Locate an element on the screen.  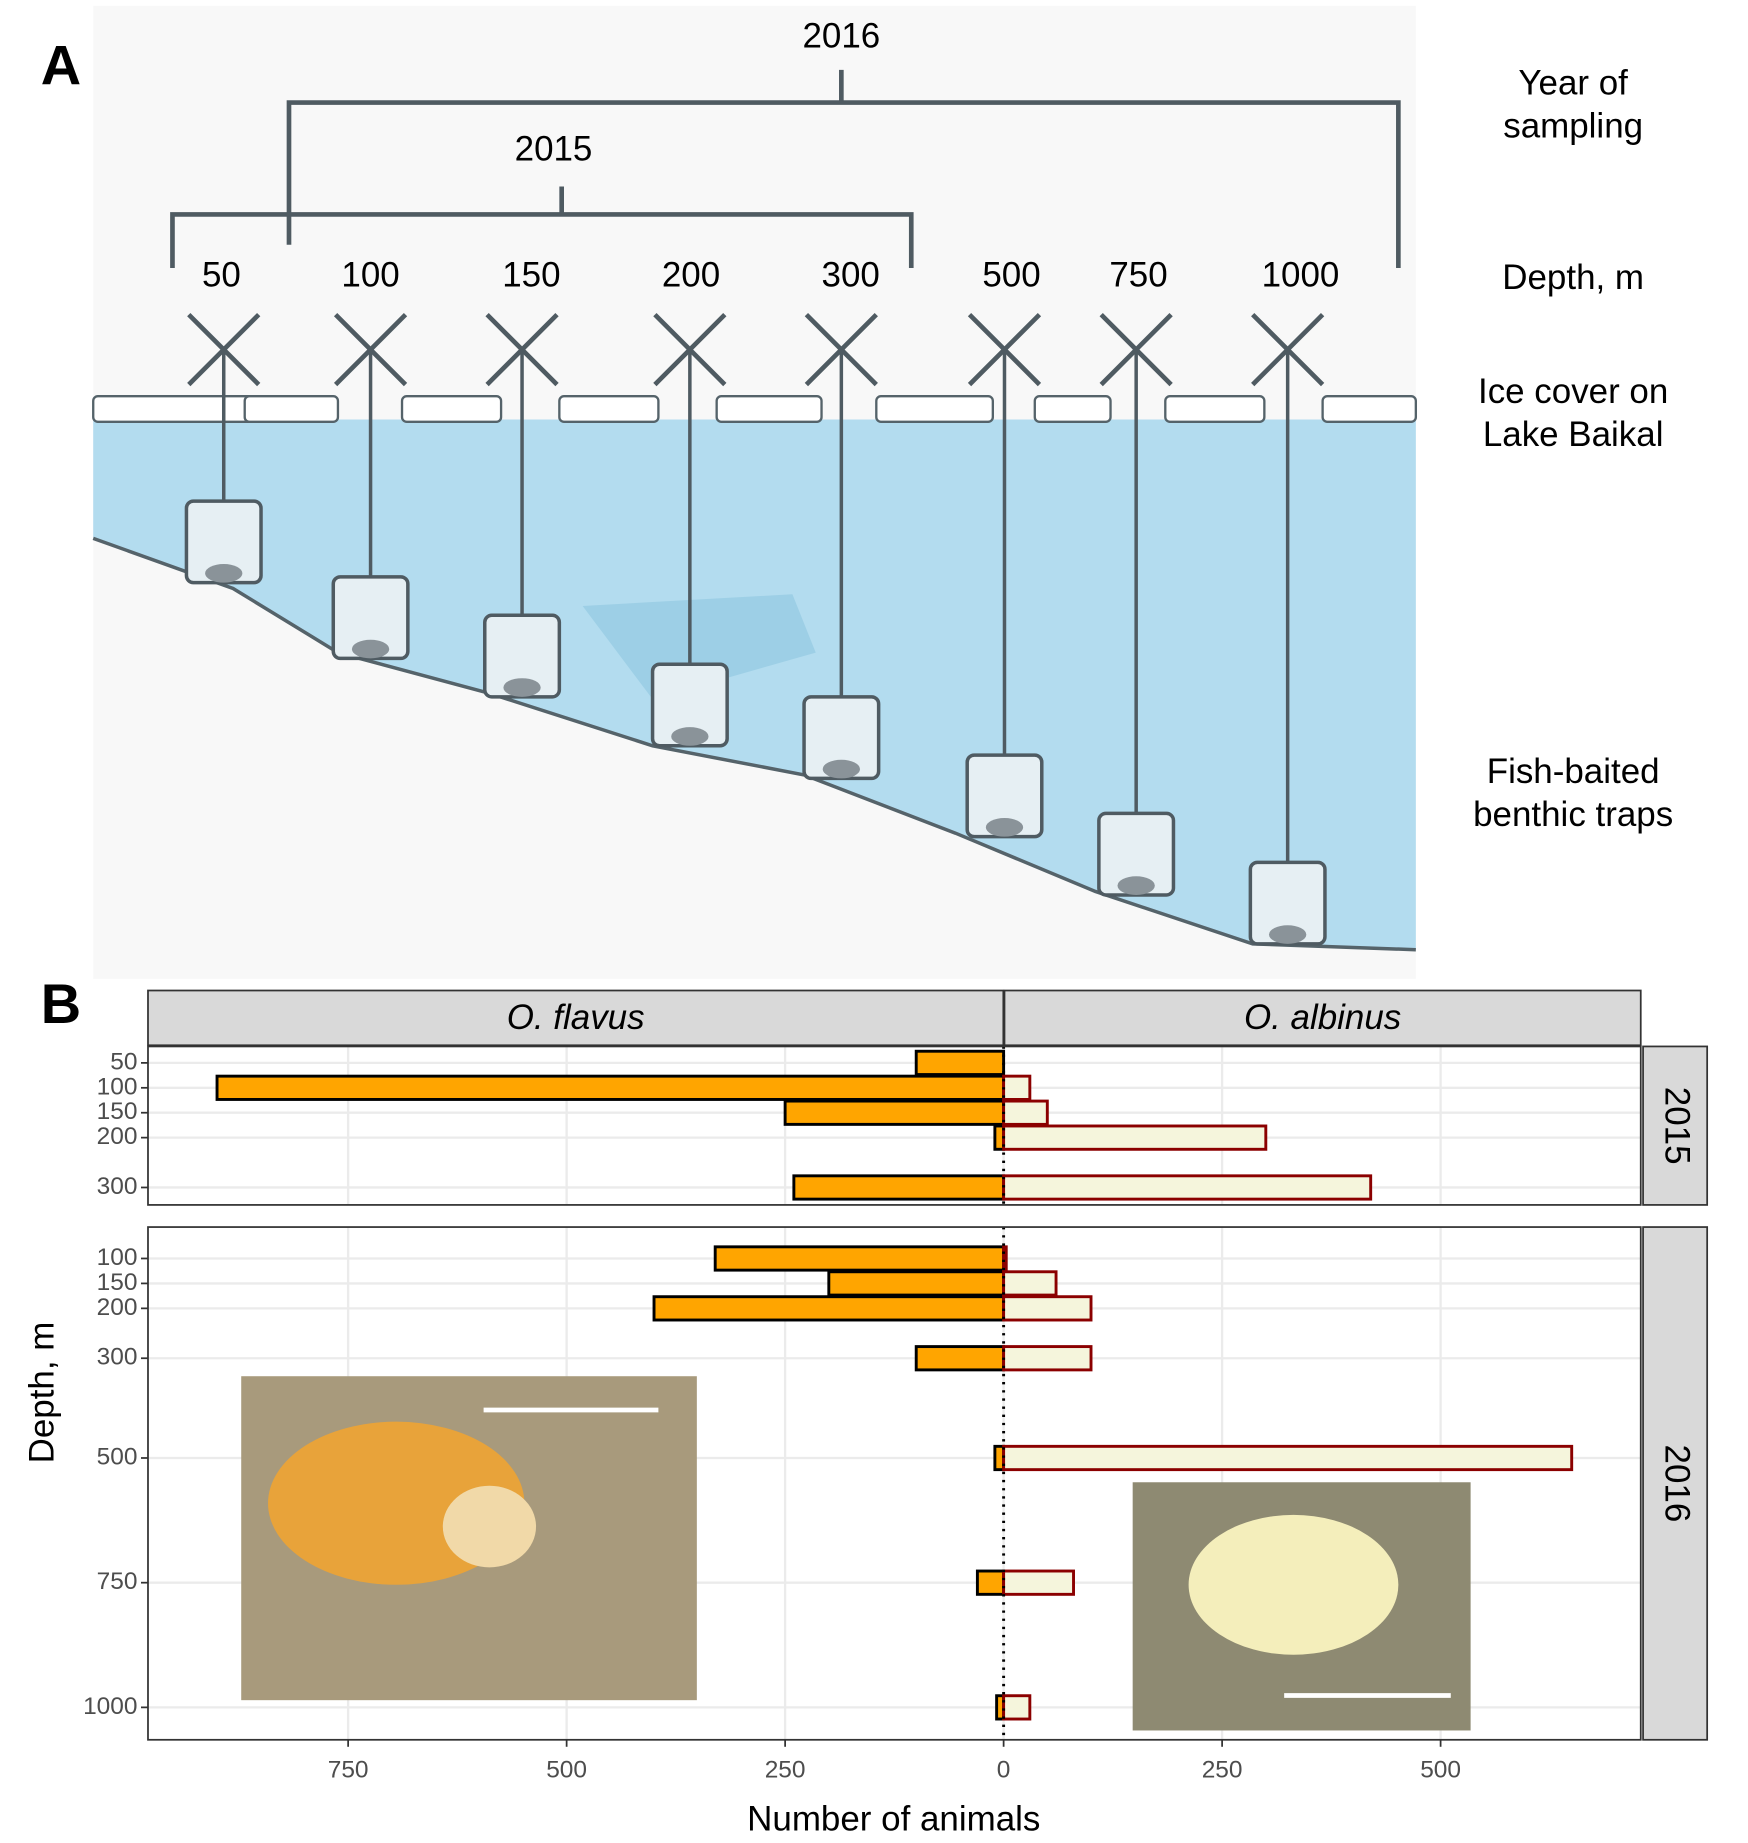
panel-border is located at coordinates (894, 1125).